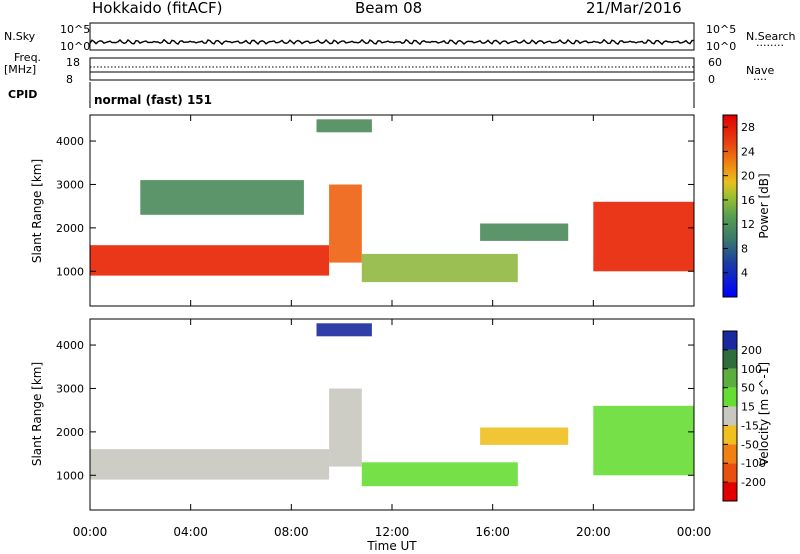  I want to click on date-label: 21/Mar/2016, so click(634, 8).